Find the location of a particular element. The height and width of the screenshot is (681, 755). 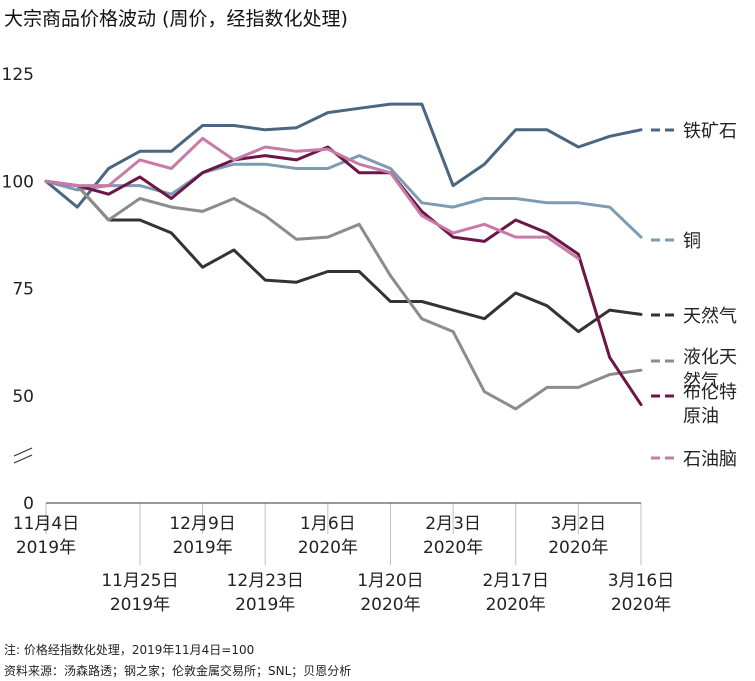

x-tick-label: 1月20日 is located at coordinates (390, 581).